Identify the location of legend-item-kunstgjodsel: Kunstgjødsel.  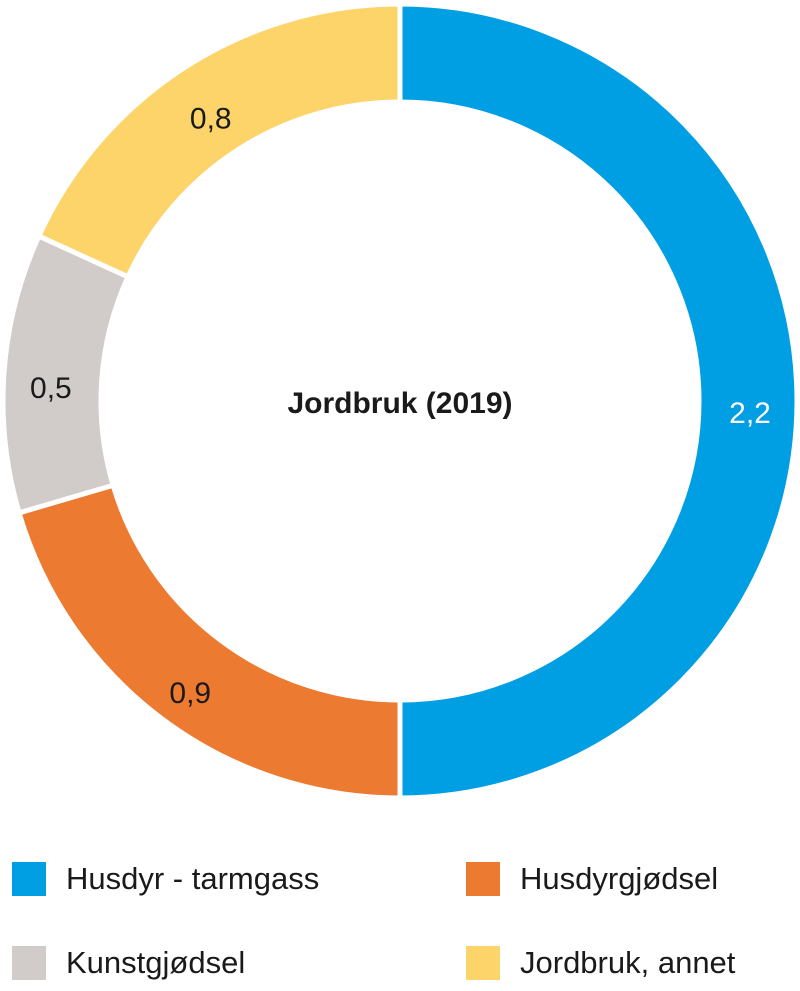
(128, 963).